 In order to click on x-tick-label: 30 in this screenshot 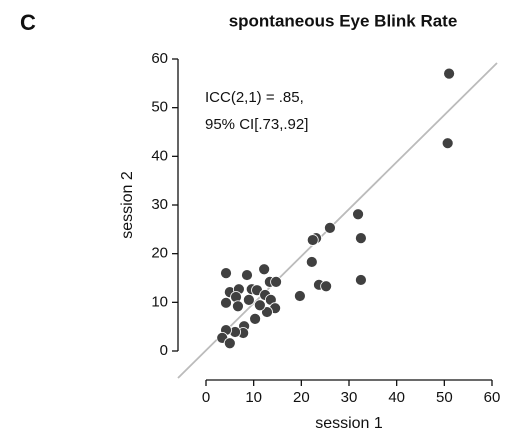, I will do `click(349, 397)`.